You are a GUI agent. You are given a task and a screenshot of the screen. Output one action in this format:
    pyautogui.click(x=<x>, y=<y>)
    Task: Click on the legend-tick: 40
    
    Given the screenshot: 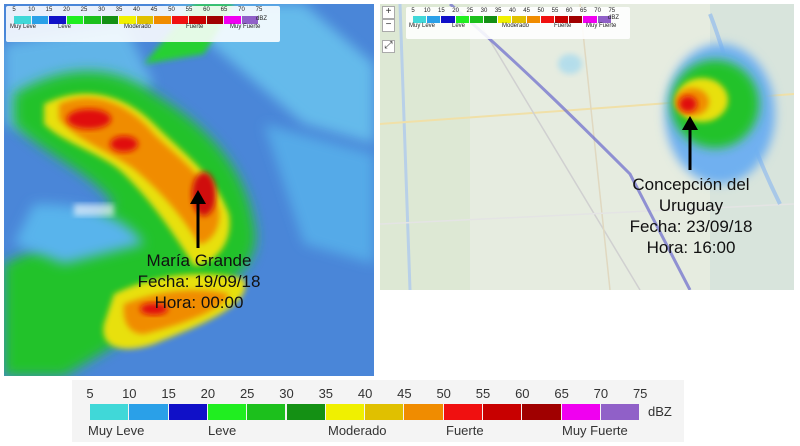 What is the action you would take?
    pyautogui.click(x=365, y=393)
    